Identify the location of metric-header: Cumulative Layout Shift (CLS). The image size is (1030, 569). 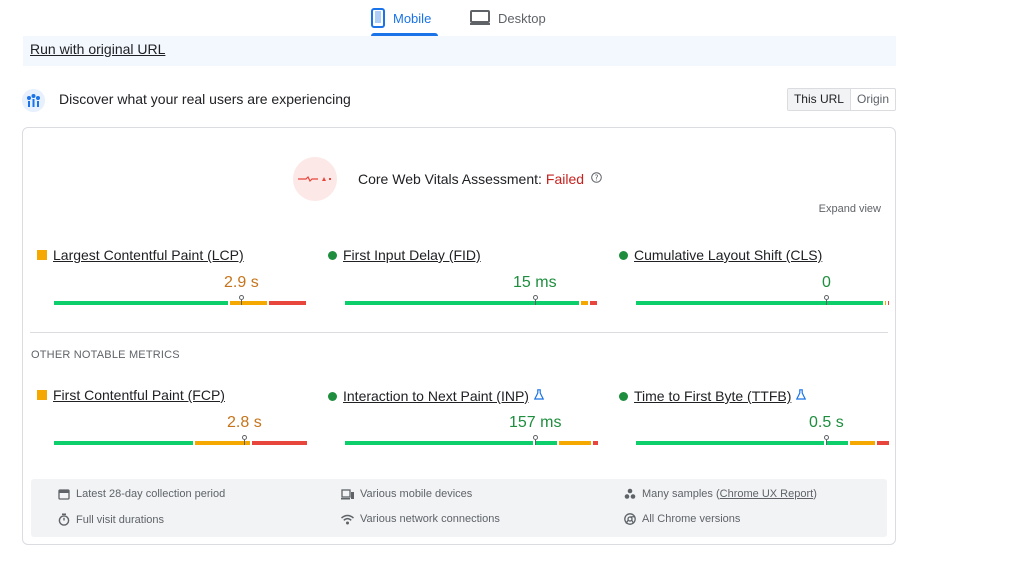
(720, 255).